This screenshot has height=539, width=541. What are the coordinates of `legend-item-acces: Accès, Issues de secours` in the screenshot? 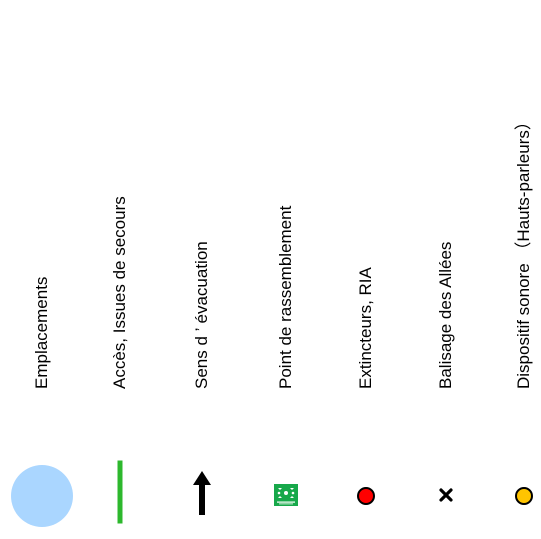 It's located at (120, 269).